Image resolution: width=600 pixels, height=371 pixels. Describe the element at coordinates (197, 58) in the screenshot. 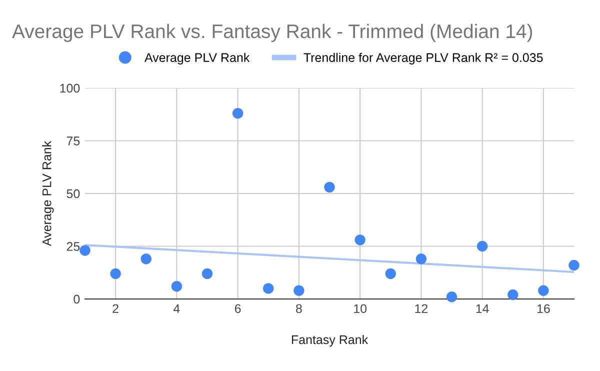

I see `legend-label: Average PLV Rank` at that location.